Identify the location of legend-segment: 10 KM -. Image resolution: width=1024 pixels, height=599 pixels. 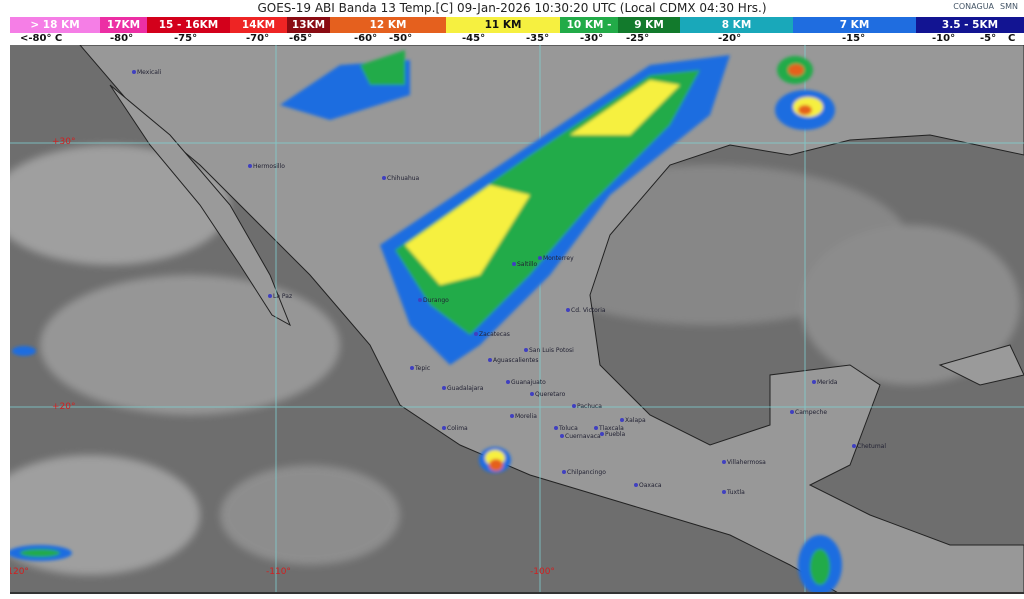
(589, 25).